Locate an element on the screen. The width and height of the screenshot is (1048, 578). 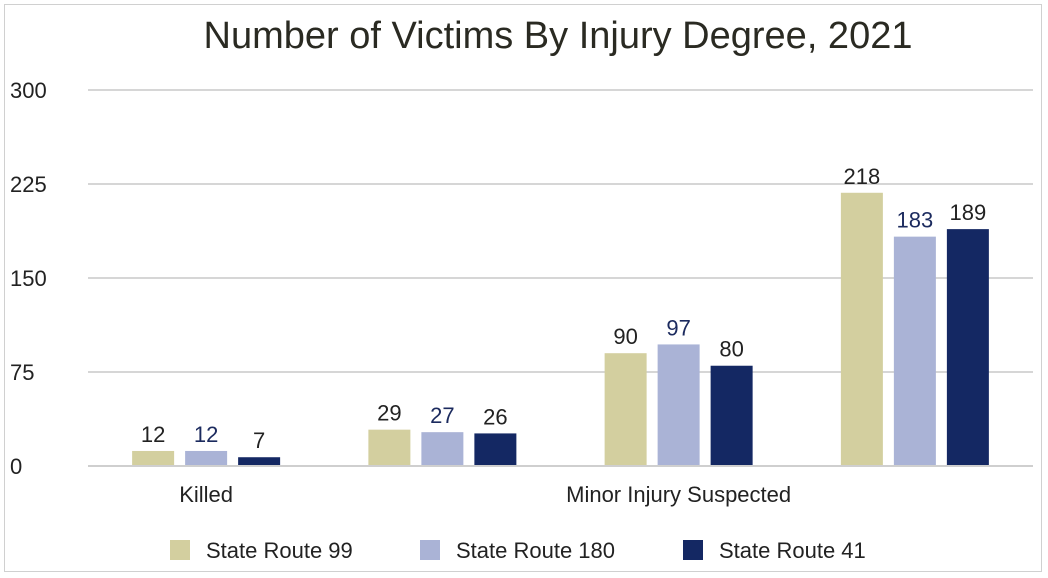
x-category-label: Killed is located at coordinates (206, 494).